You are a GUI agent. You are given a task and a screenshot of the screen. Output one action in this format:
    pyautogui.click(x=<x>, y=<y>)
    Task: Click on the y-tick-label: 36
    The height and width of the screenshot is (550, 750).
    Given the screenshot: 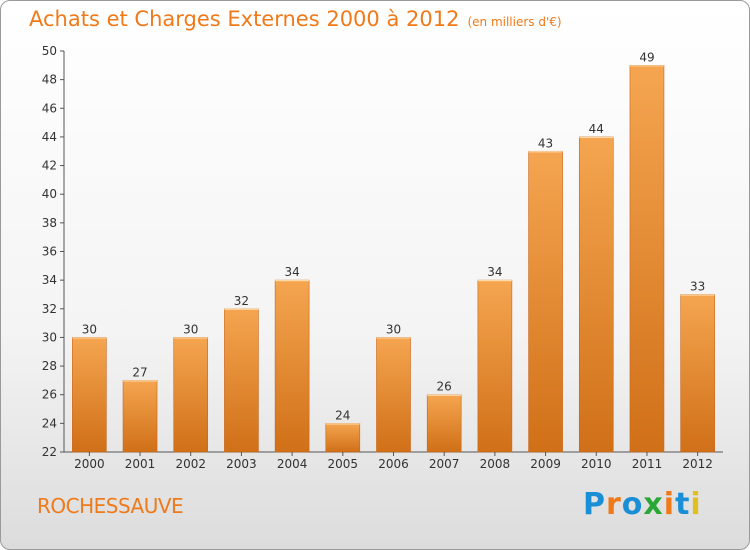 What is the action you would take?
    pyautogui.click(x=49, y=252)
    